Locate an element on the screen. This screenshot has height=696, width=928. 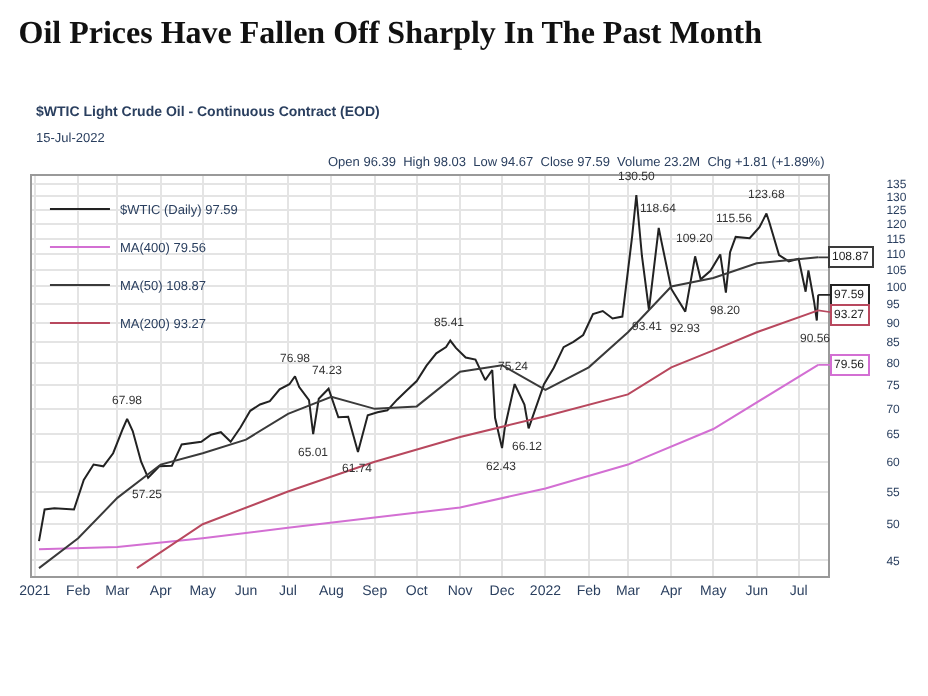
chart-title: Oil Prices Have Fallen Off Sharply In The Past Month is located at coordinates (390, 34).